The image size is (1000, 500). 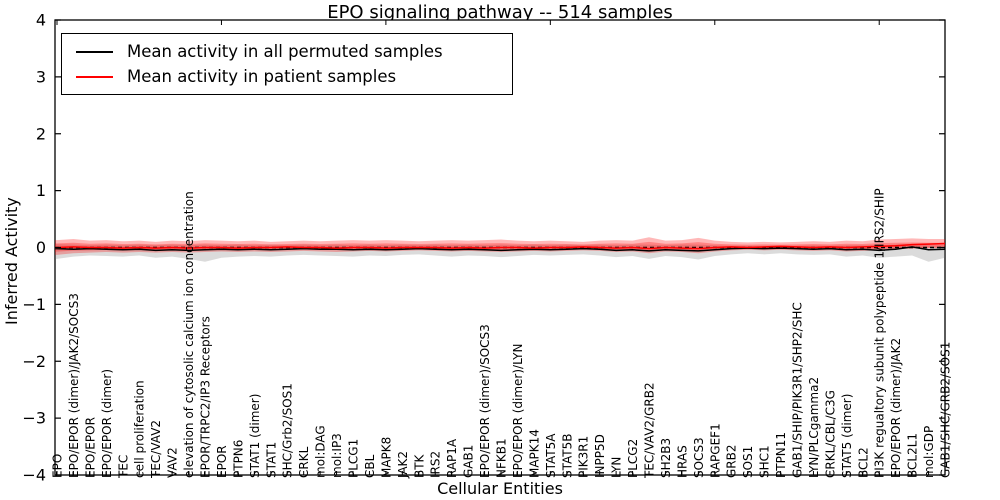 What do you see at coordinates (41, 20) in the screenshot?
I see `y-tick-label: 4` at bounding box center [41, 20].